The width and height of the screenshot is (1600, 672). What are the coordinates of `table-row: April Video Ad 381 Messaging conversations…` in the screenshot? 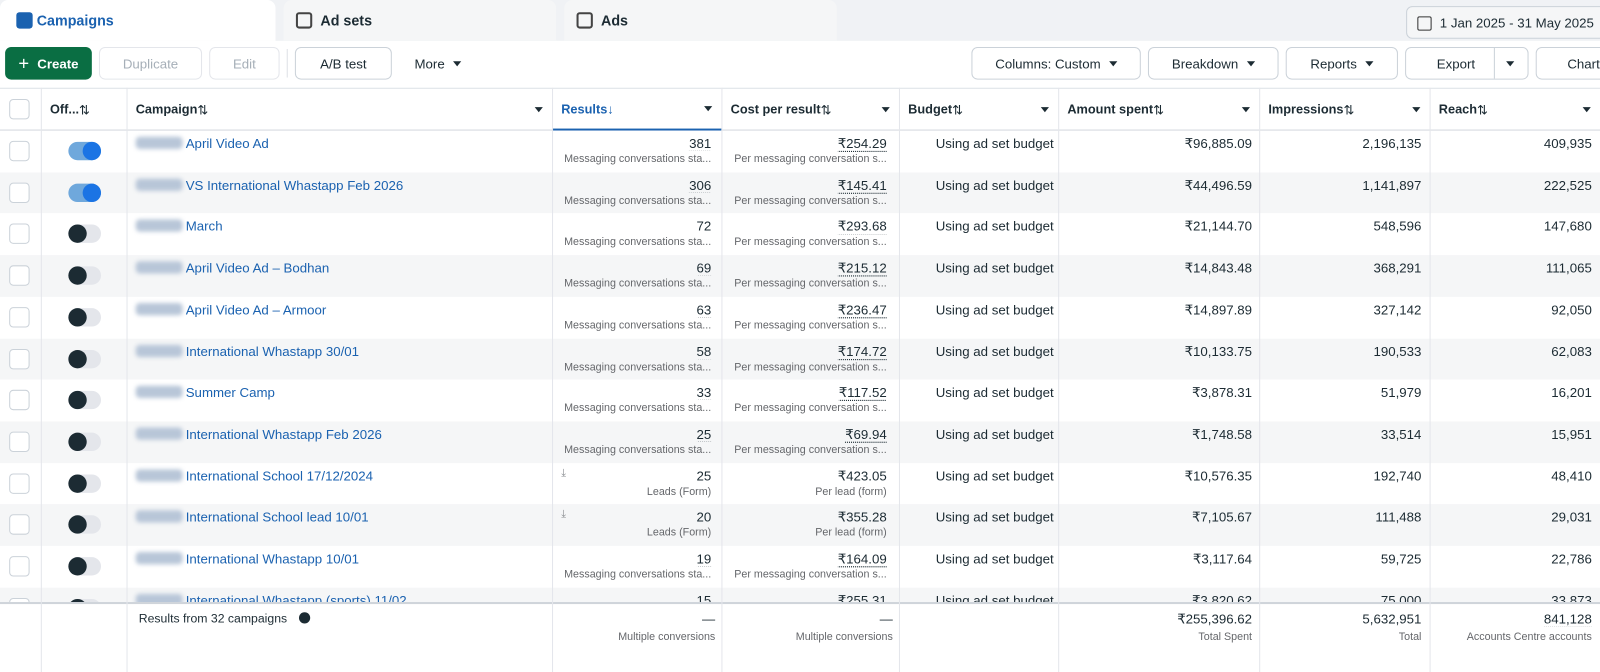 It's located at (800, 151).